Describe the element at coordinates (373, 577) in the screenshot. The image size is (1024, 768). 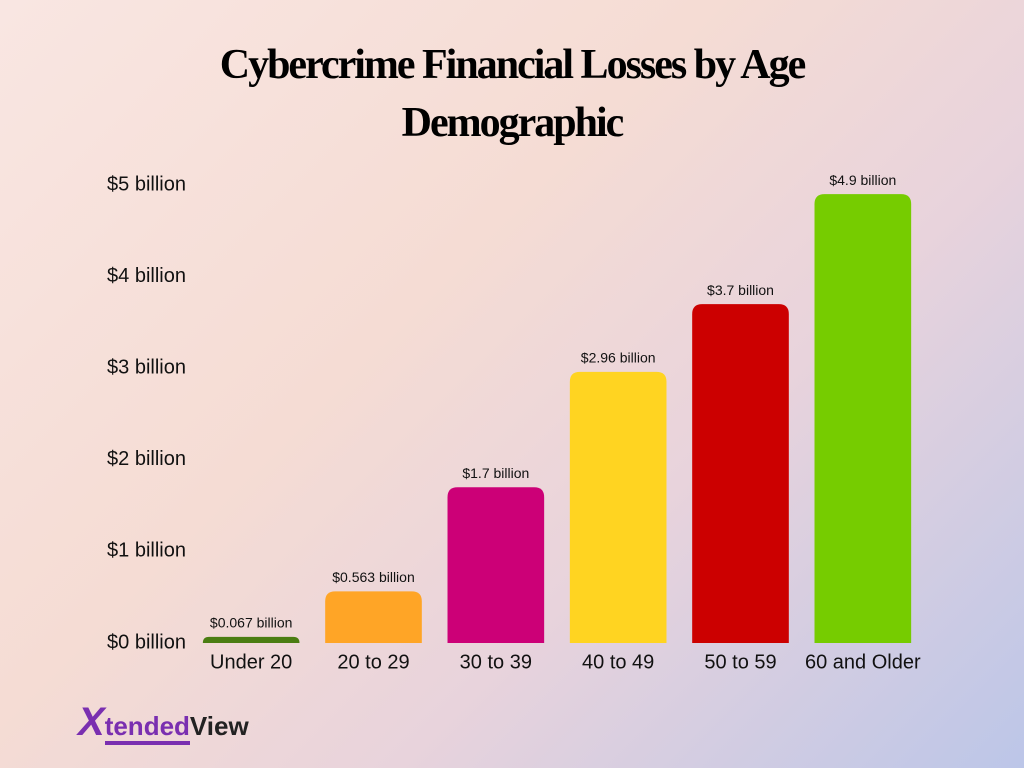
I see `data-label: $0.563 billion` at that location.